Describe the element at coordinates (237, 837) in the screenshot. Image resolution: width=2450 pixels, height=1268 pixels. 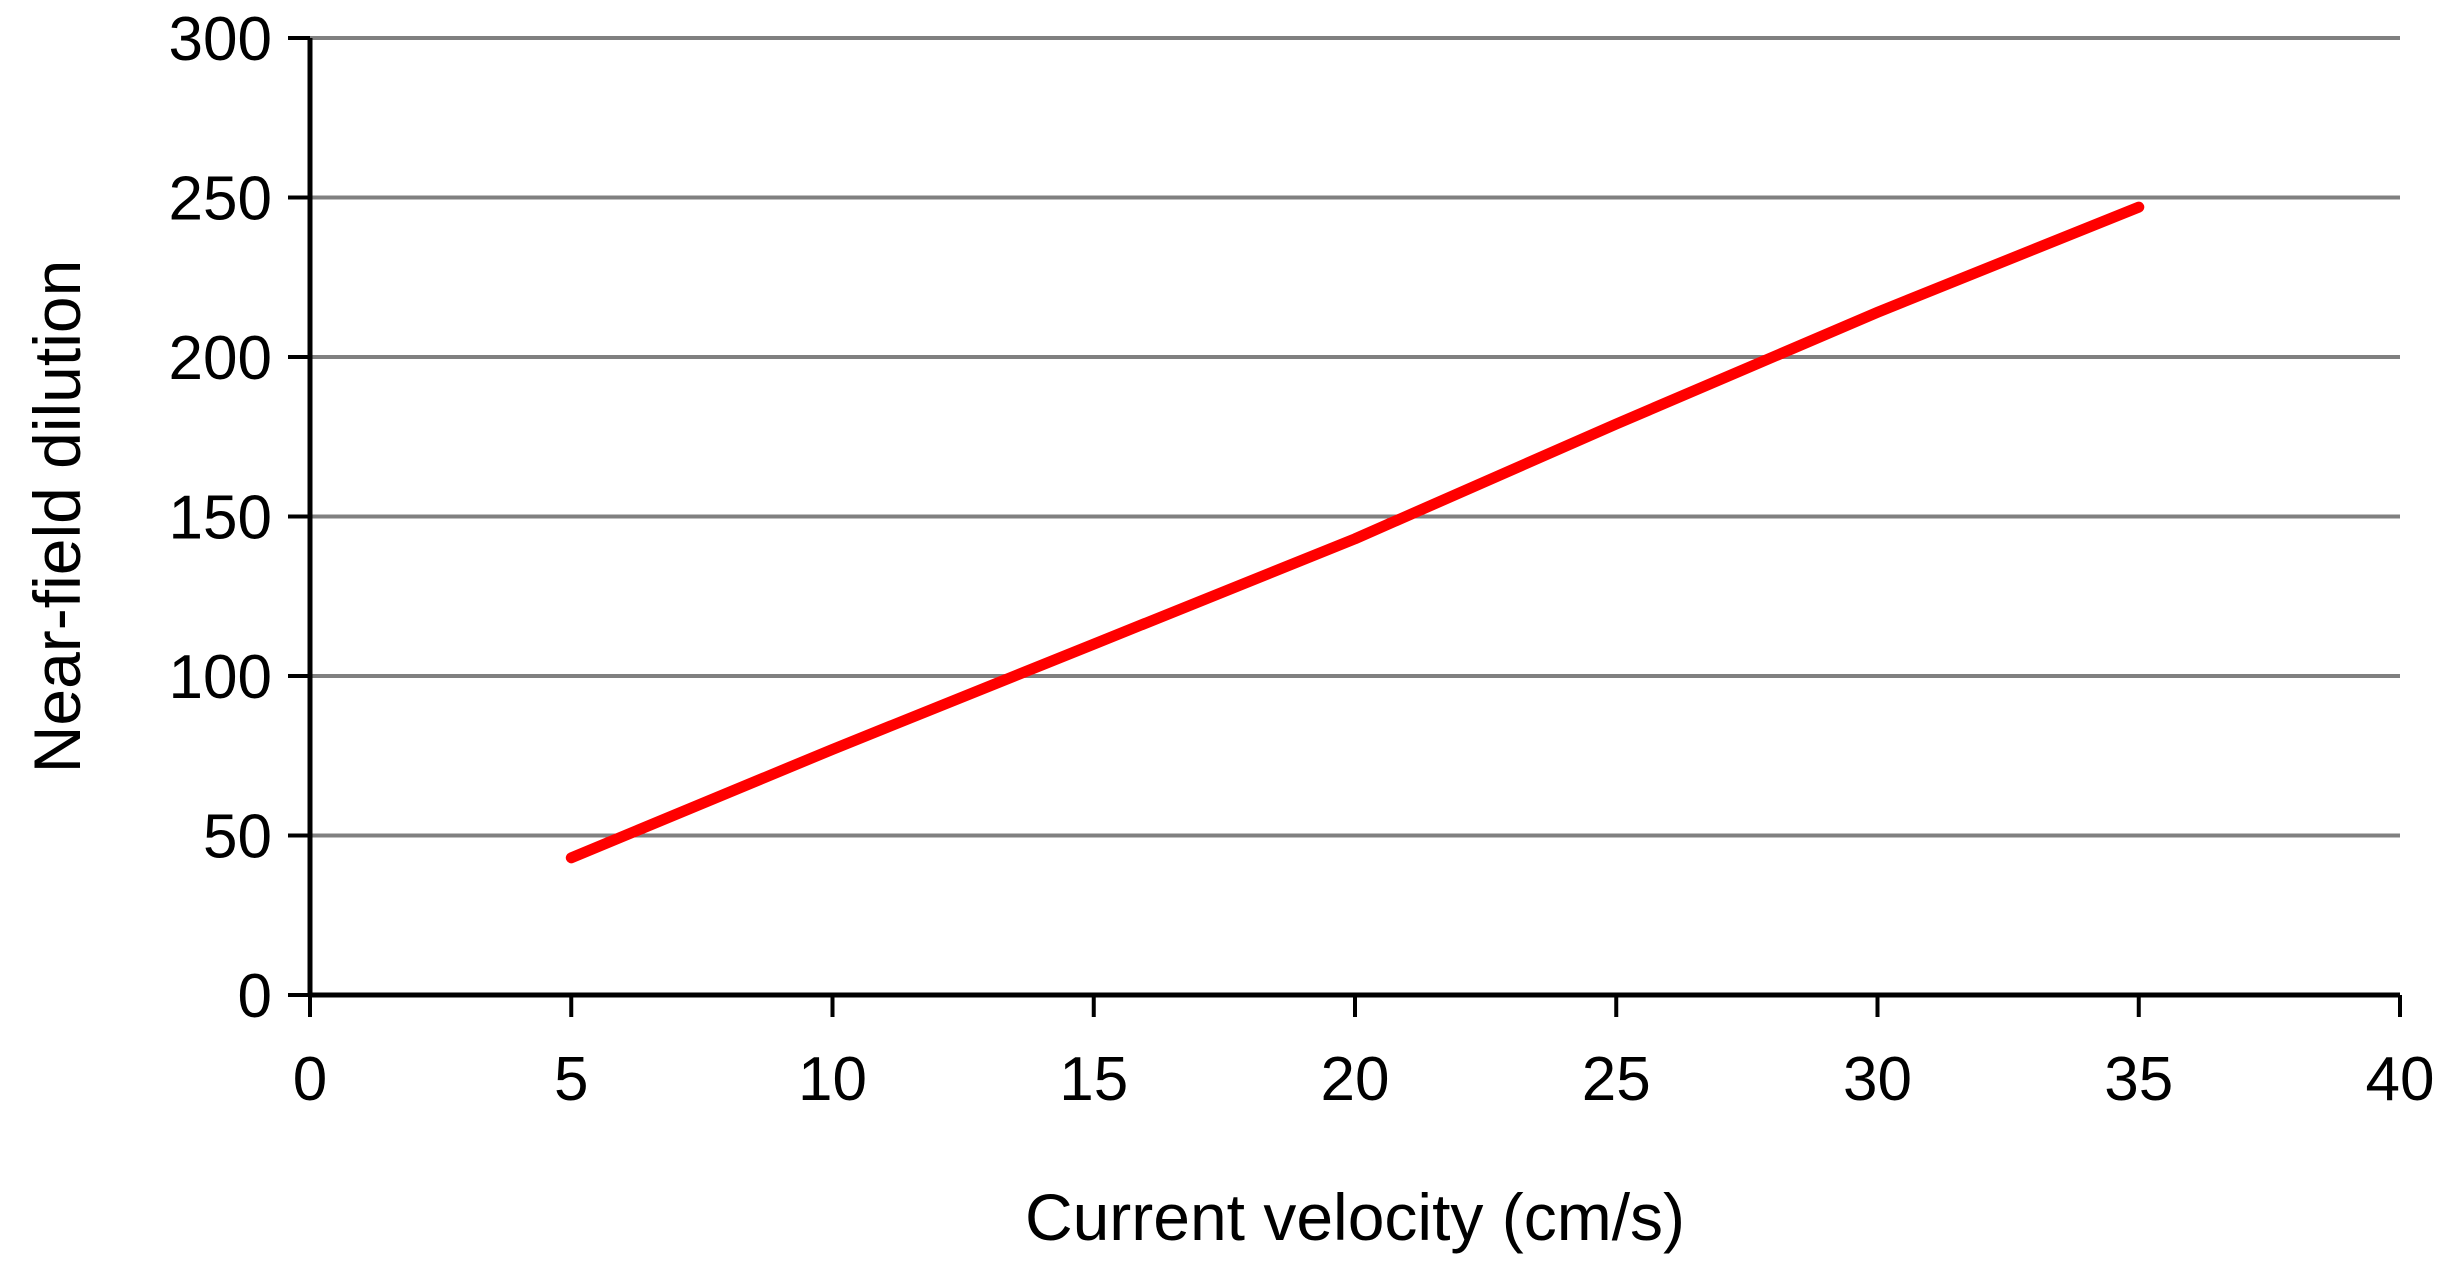
I see `y-tick-label-50: 50` at that location.